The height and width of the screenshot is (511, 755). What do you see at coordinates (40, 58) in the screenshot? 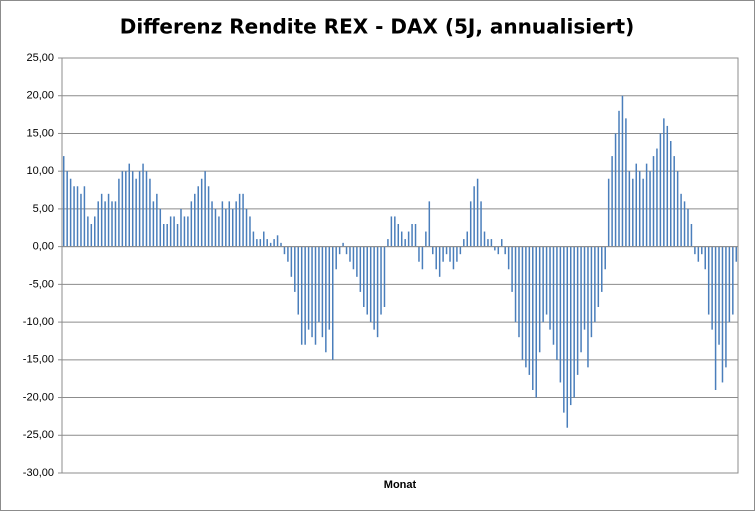
I see `y-tick-label: 25,00` at bounding box center [40, 58].